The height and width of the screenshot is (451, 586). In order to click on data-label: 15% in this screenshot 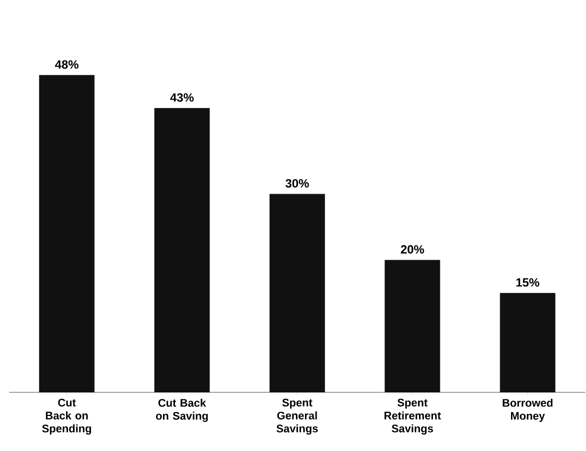, I will do `click(528, 282)`.